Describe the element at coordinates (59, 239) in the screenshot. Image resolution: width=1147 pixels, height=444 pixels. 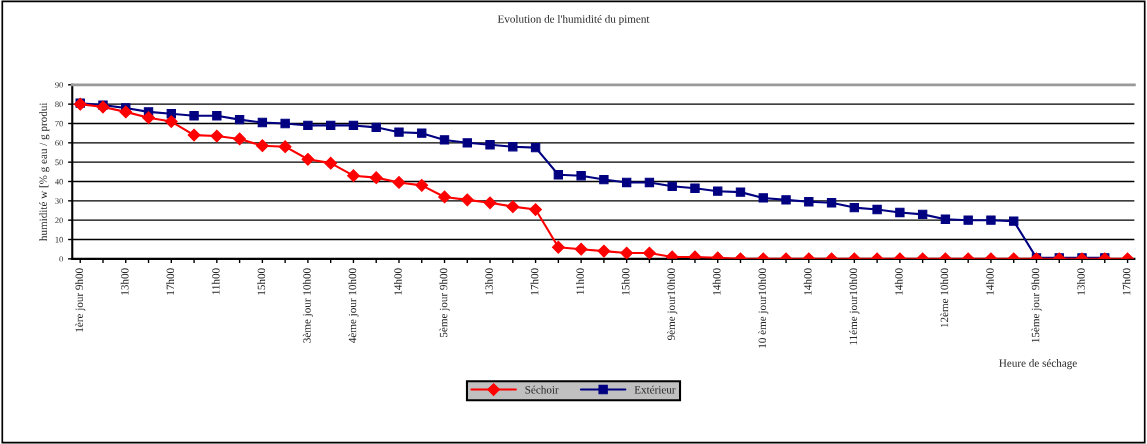
I see `y-tick-label: 10` at that location.